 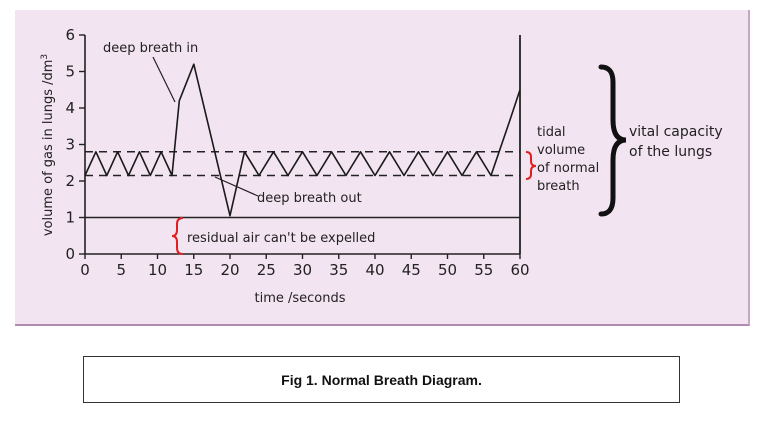 I want to click on y-tick-label: 6, so click(x=70, y=35).